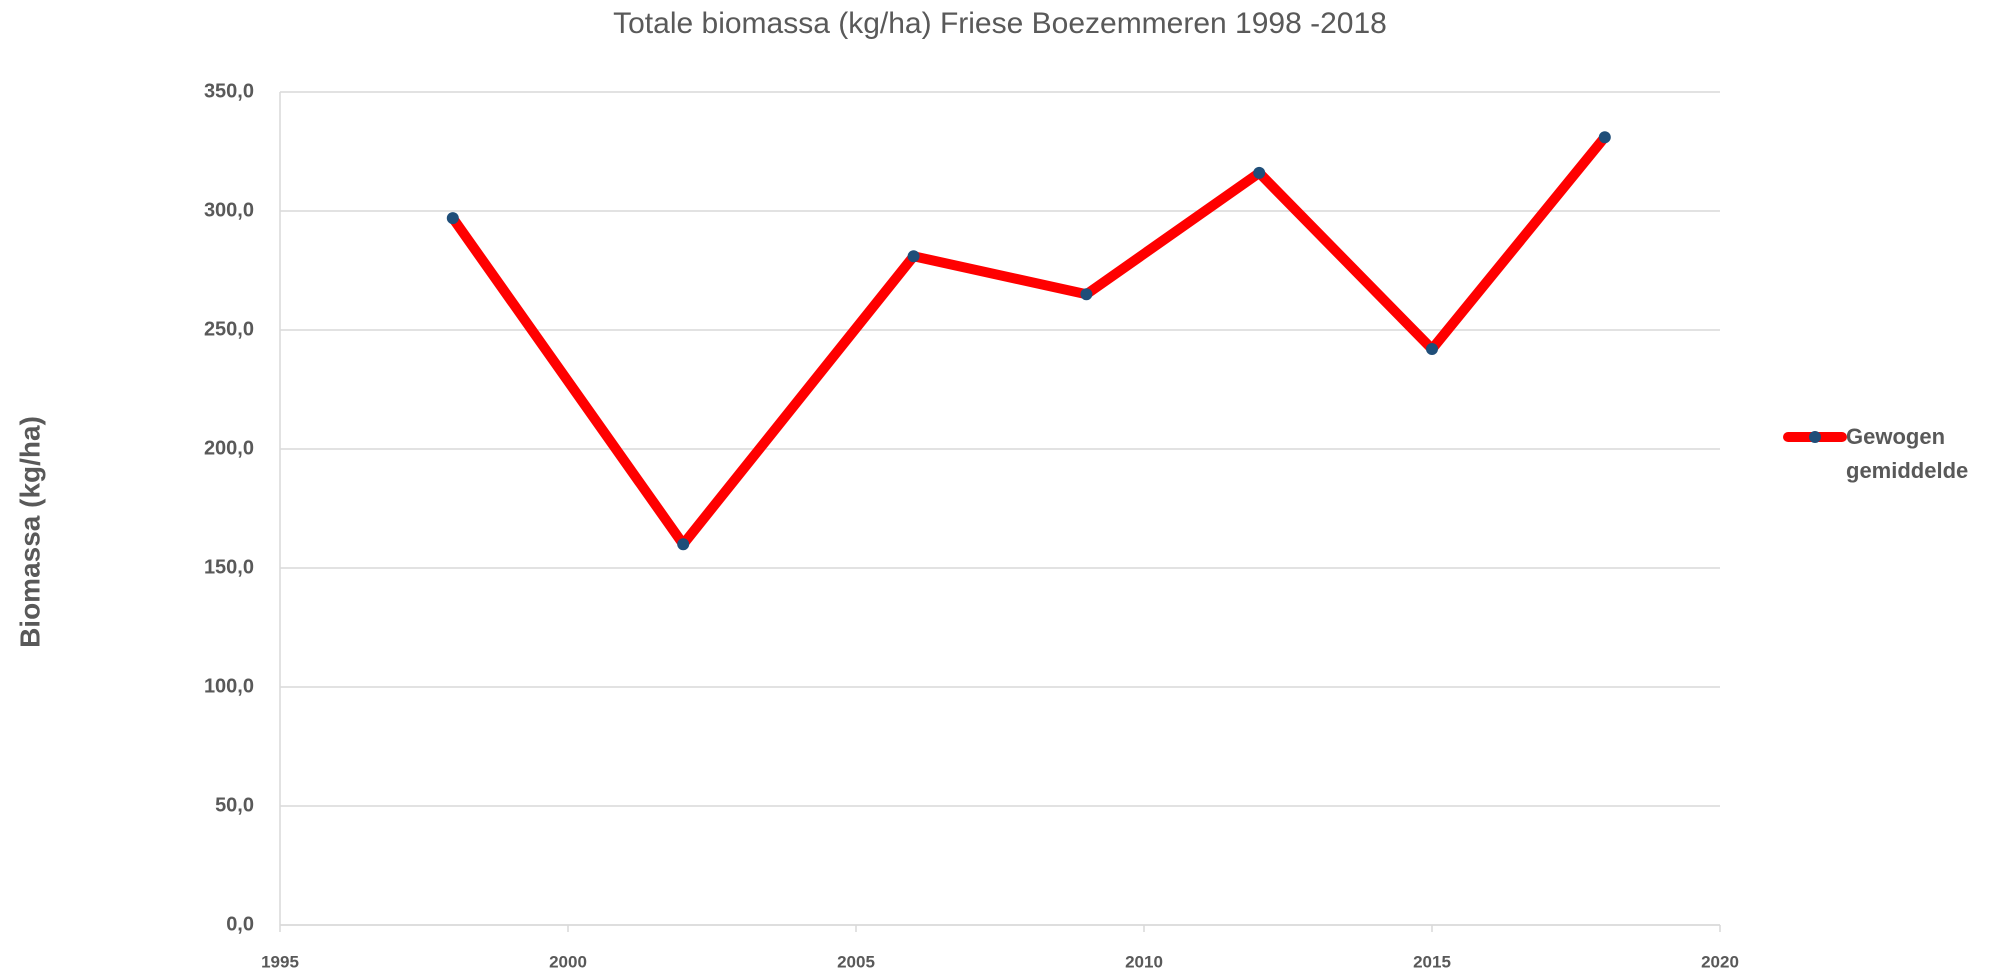 The width and height of the screenshot is (2008, 971). What do you see at coordinates (1432, 961) in the screenshot?
I see `x-tick-label: 2015` at bounding box center [1432, 961].